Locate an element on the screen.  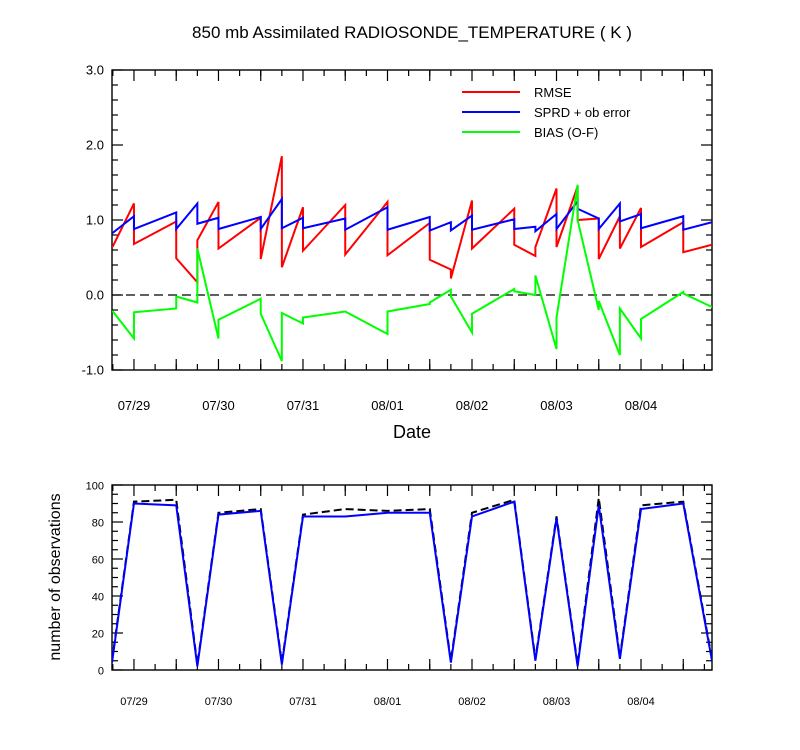
y-tick-label-80: 80 is located at coordinates (98, 524).